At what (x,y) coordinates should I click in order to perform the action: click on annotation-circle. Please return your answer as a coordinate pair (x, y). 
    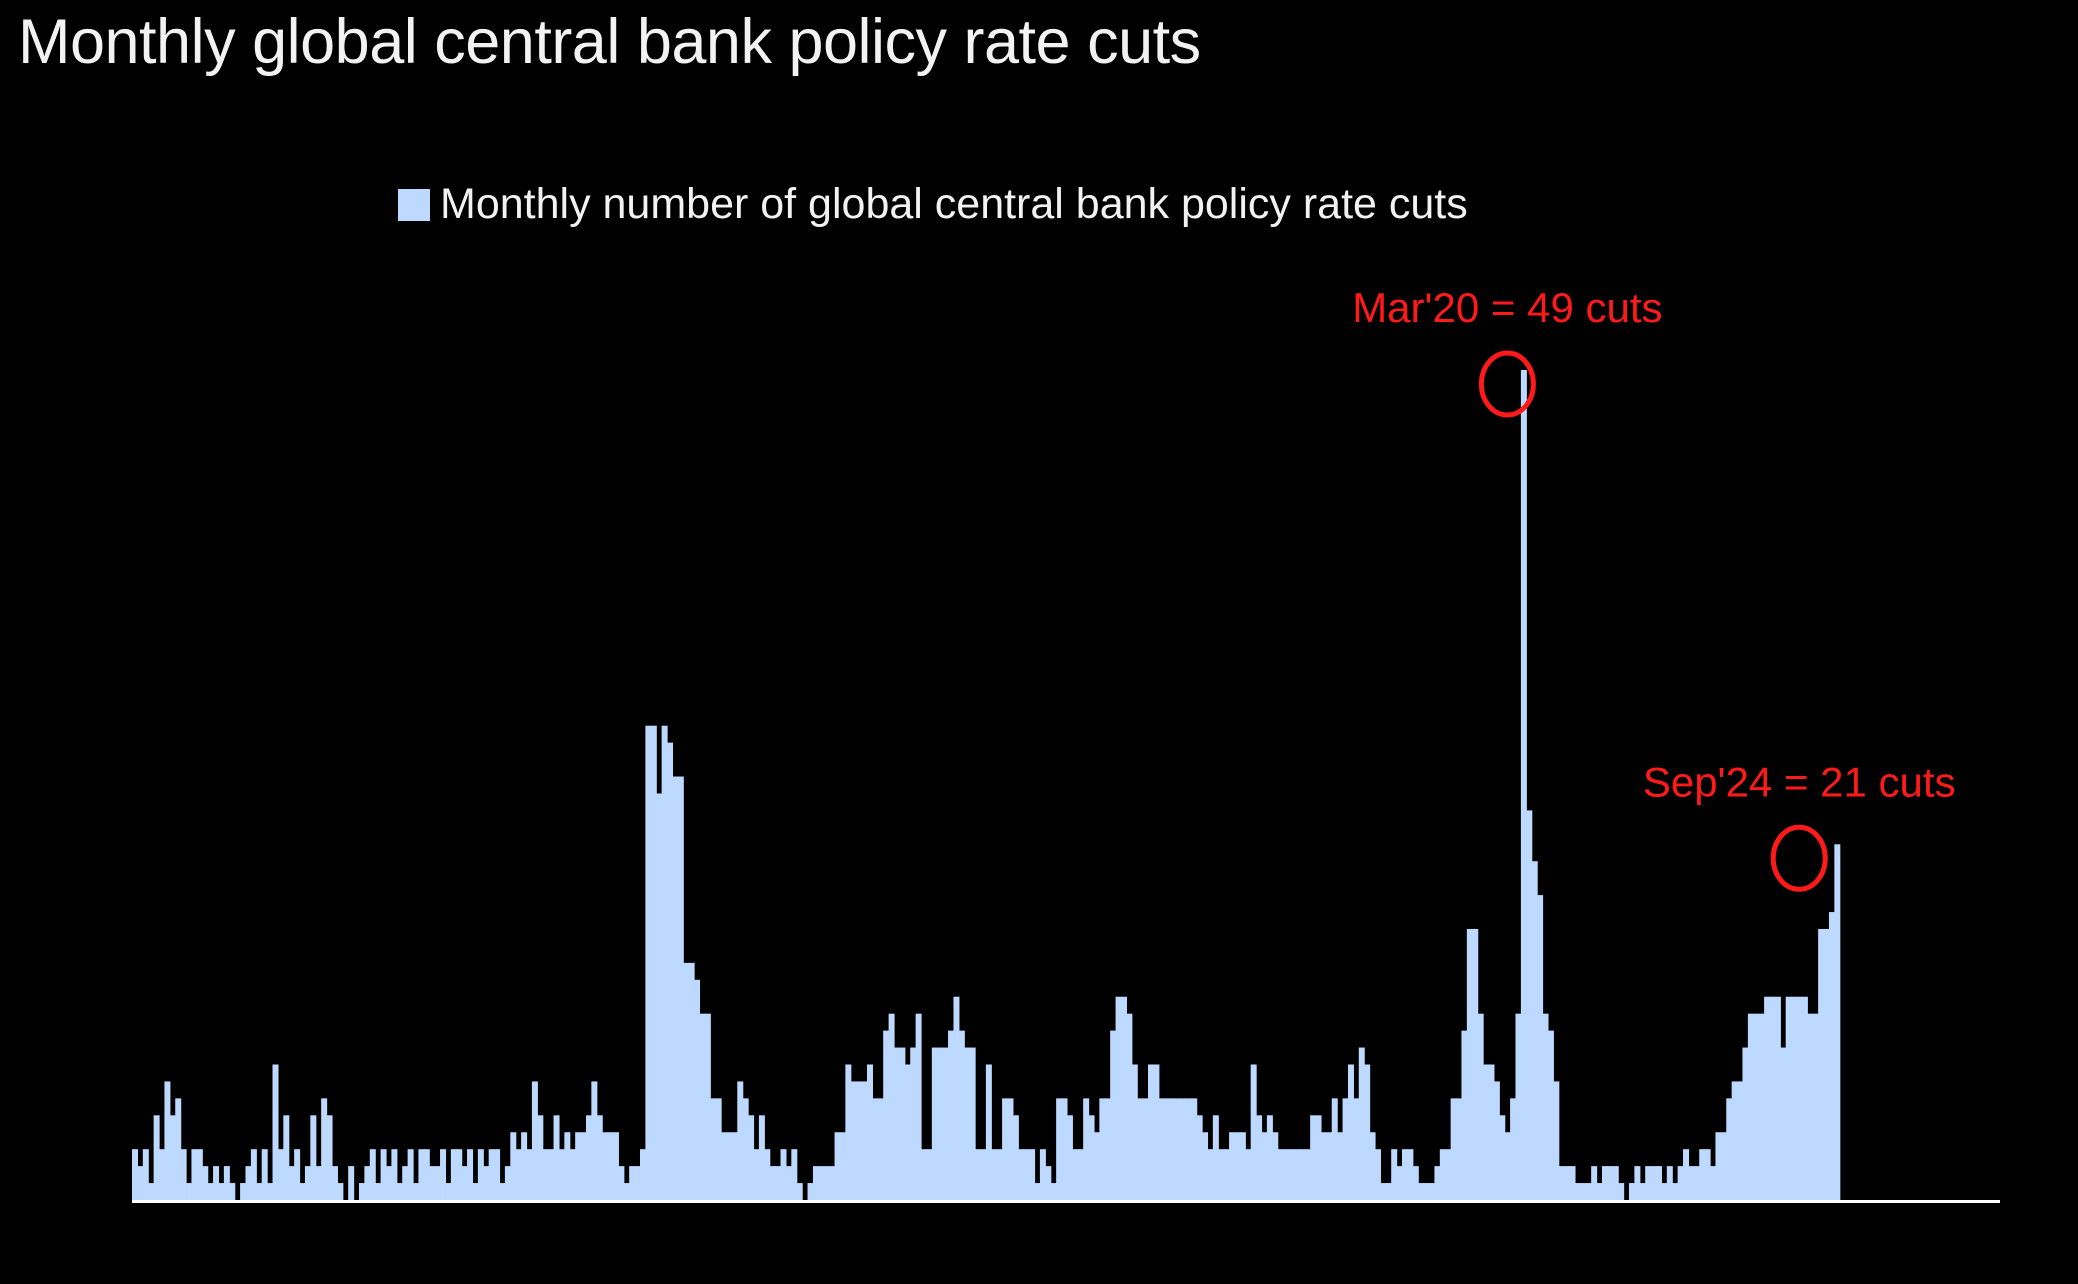
    Looking at the image, I should click on (1799, 858).